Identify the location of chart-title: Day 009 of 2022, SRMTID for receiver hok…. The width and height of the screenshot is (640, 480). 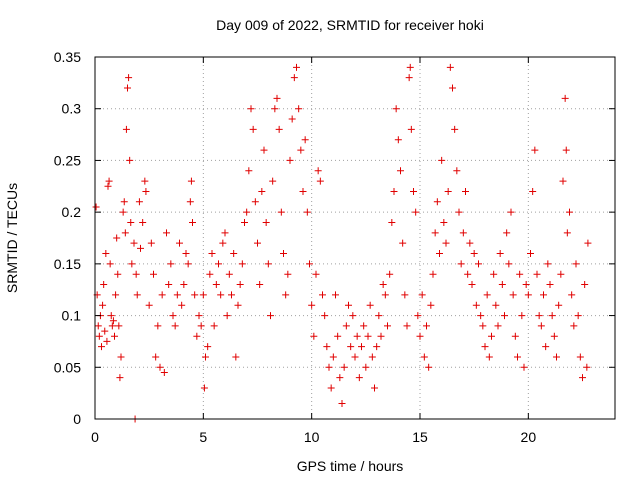
(350, 25).